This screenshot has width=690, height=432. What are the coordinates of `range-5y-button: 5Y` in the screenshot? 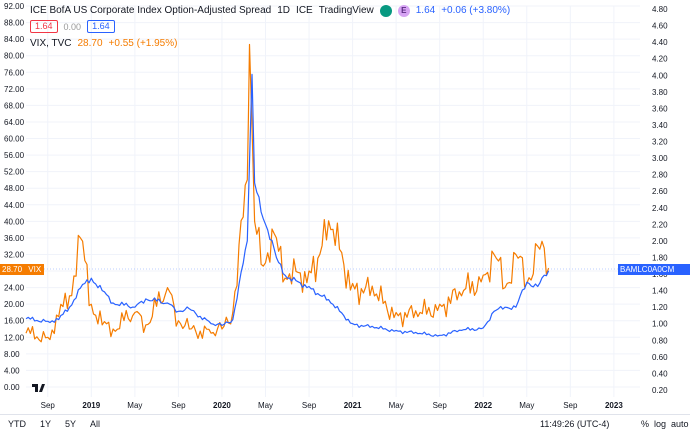 It's located at (70, 424).